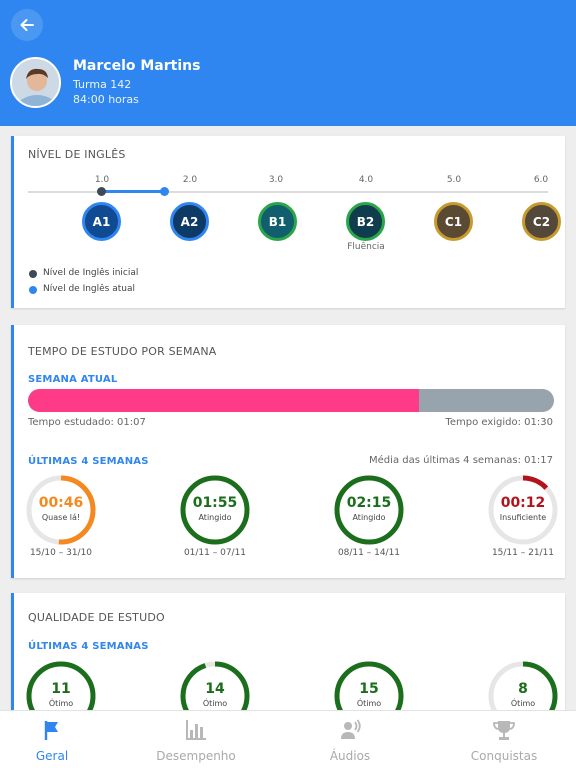 This screenshot has width=576, height=768. I want to click on avatar, so click(35, 82).